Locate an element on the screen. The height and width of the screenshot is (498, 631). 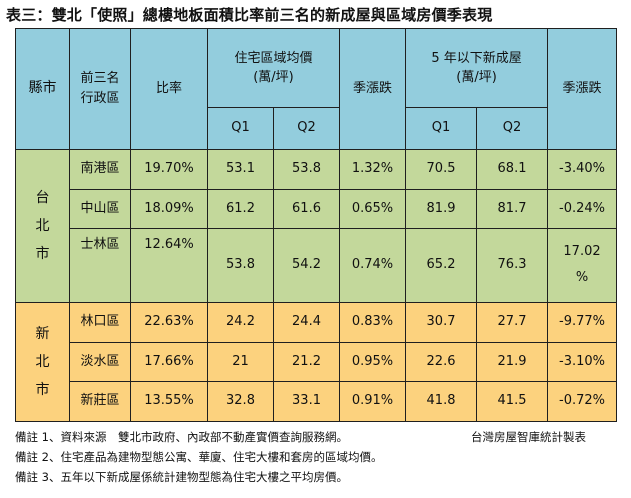
cell-new-q1: 30.7 is located at coordinates (441, 322).